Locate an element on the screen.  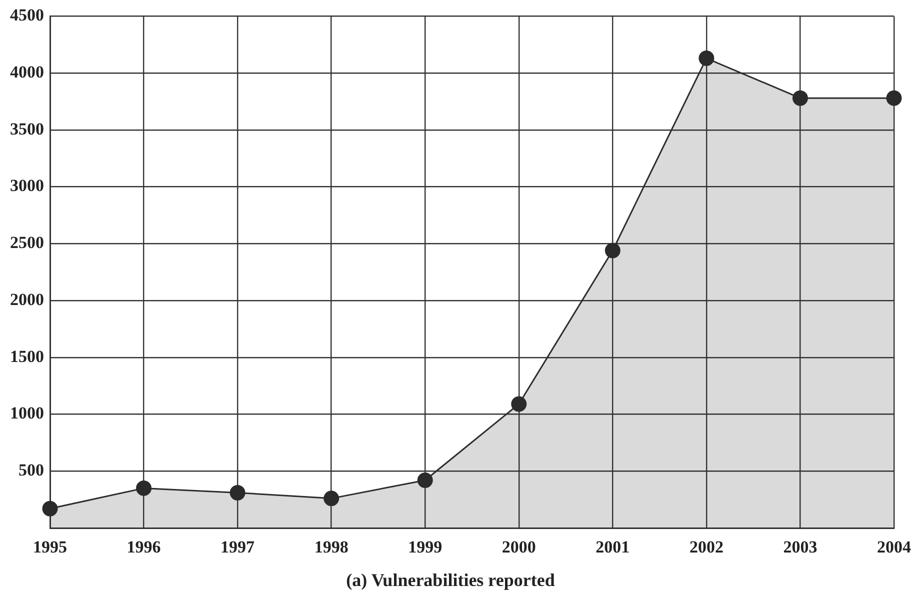
y-tick-label: 2500 is located at coordinates (27, 242).